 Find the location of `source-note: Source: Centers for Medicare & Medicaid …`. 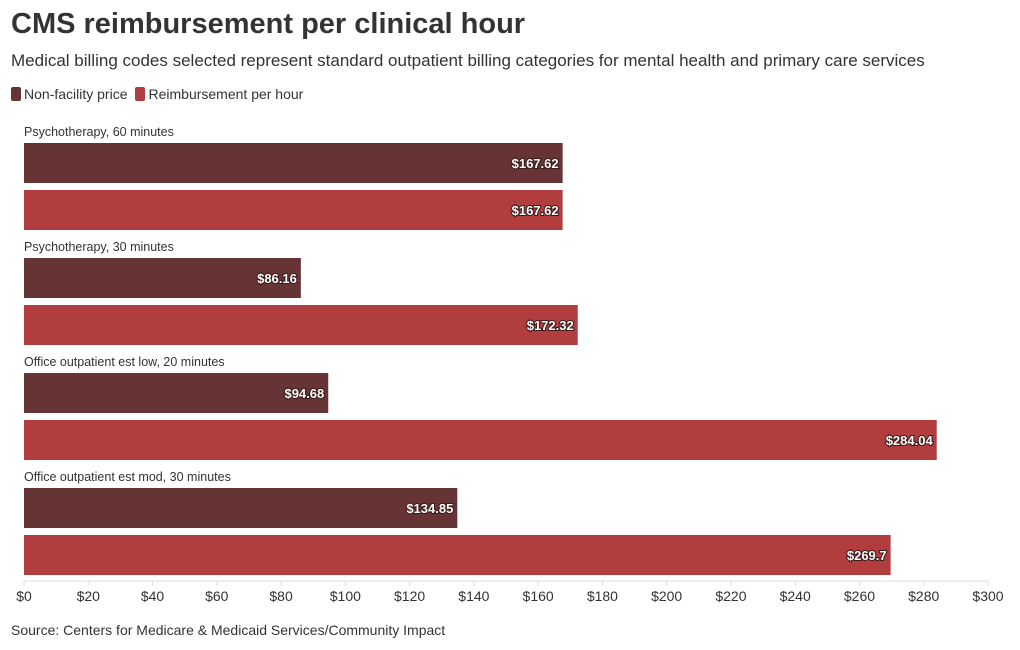

source-note: Source: Centers for Medicare & Medicaid … is located at coordinates (228, 630).